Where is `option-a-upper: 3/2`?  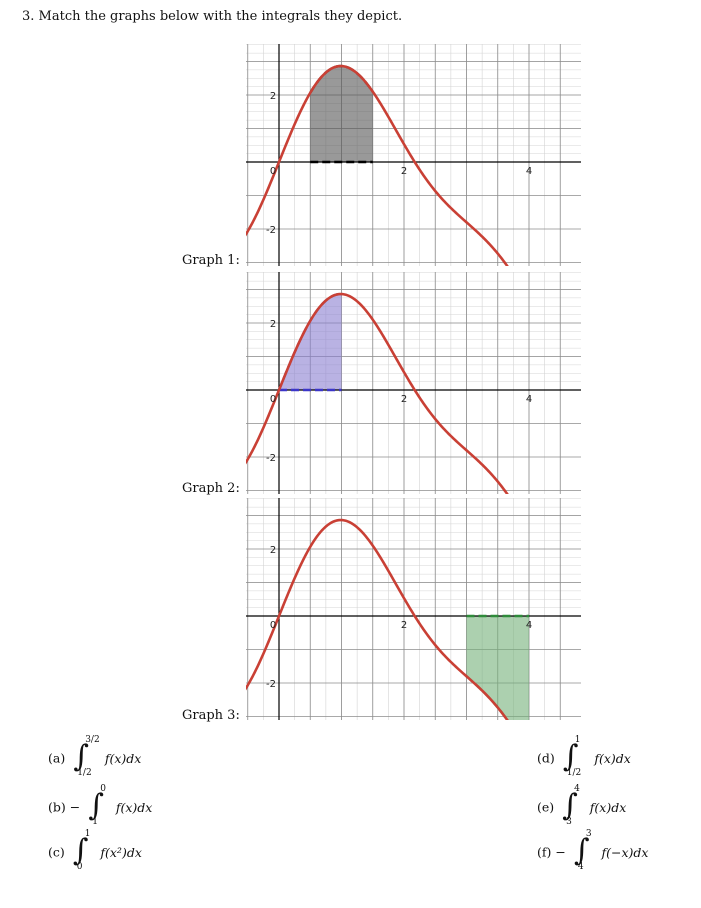 option-a-upper: 3/2 is located at coordinates (92, 740).